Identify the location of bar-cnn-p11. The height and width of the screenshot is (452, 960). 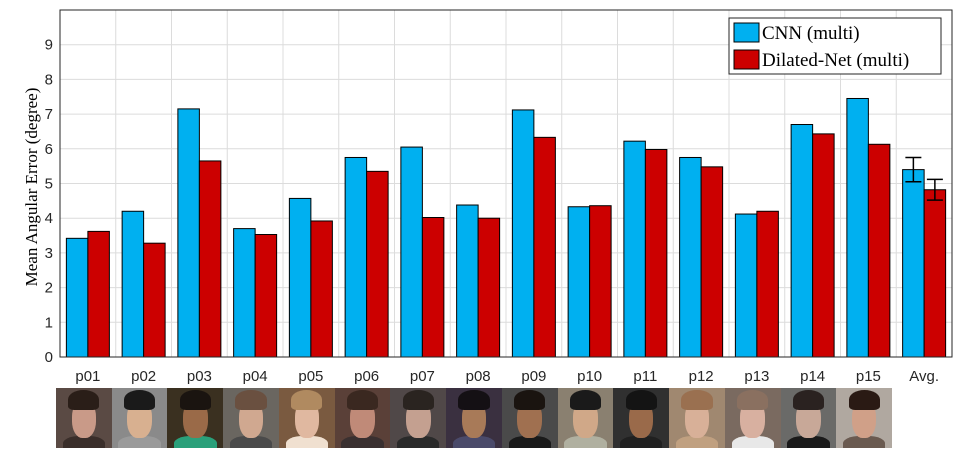
(634, 249).